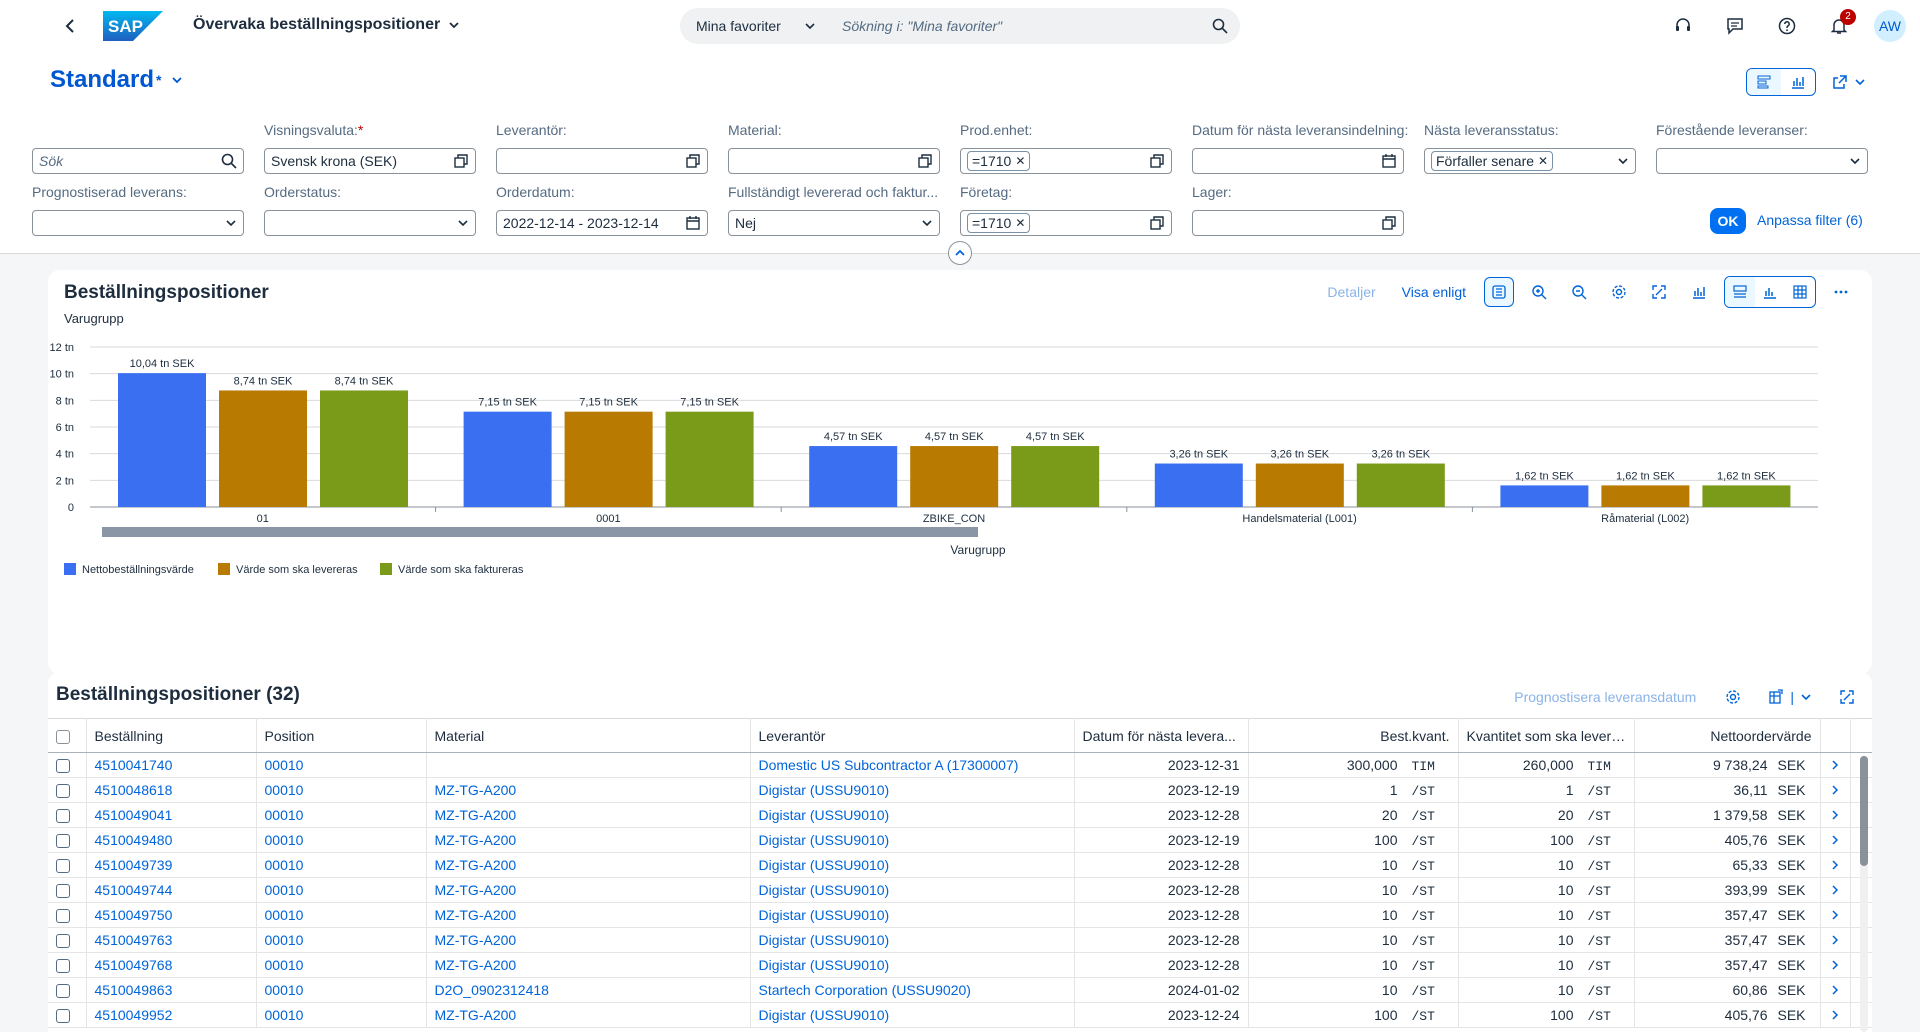 The height and width of the screenshot is (1032, 1920). What do you see at coordinates (1579, 292) in the screenshot?
I see `zoom-out-icon` at bounding box center [1579, 292].